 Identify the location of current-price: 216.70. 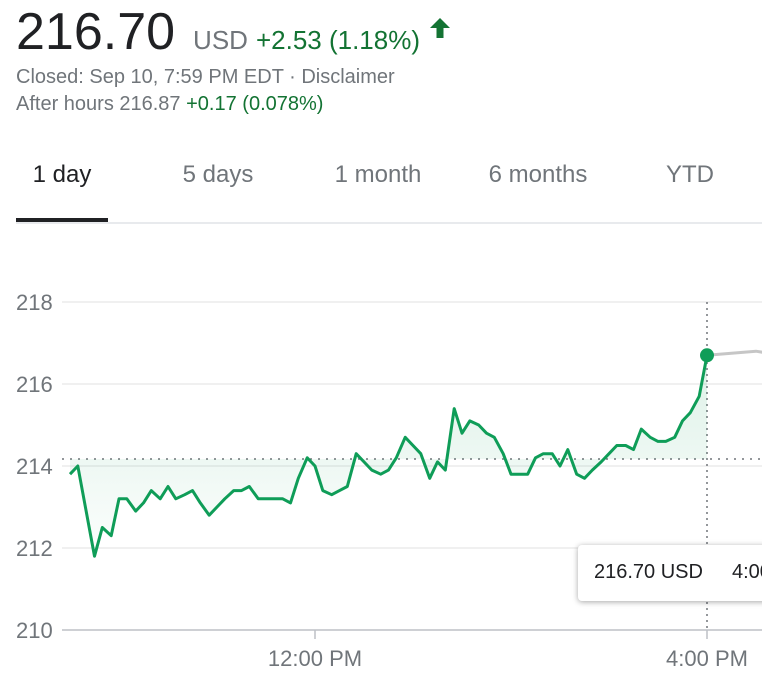
(96, 32).